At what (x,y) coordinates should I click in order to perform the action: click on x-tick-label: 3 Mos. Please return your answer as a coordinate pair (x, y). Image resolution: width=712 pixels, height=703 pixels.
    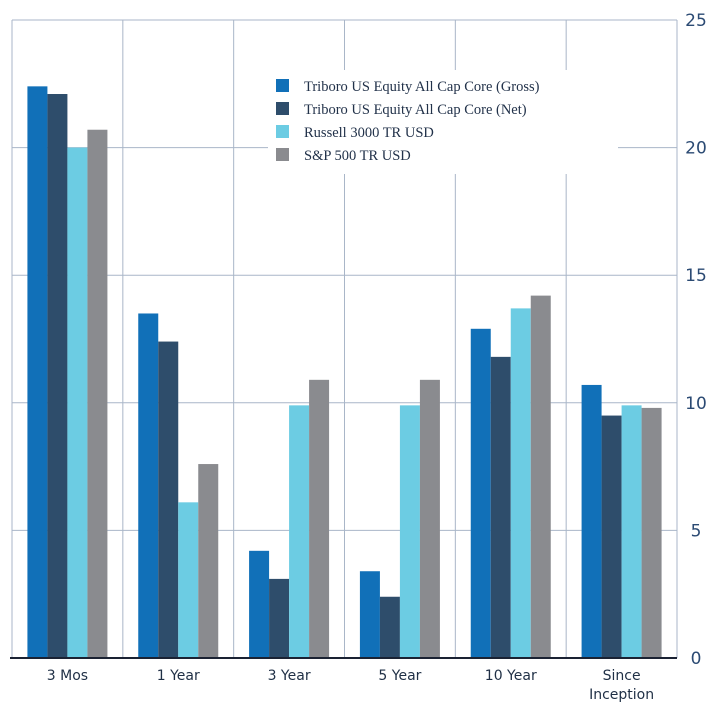
    Looking at the image, I should click on (67, 676).